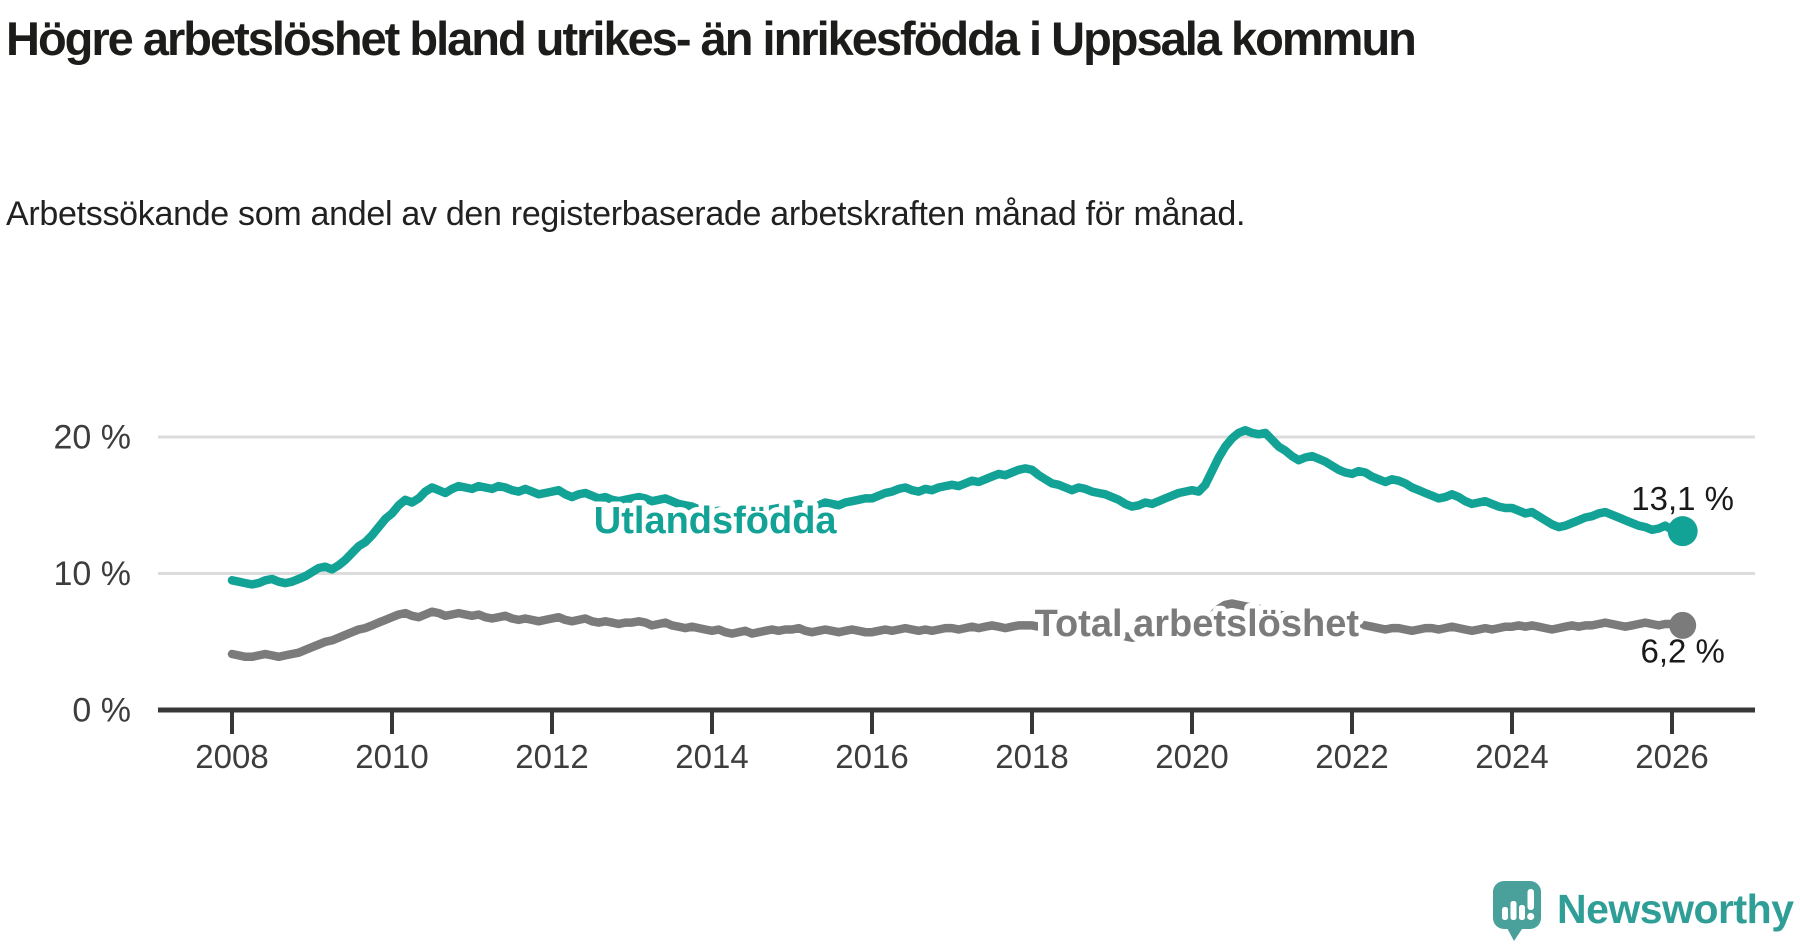 Image resolution: width=1800 pixels, height=948 pixels. Describe the element at coordinates (1683, 625) in the screenshot. I see `series-end-dot-total` at that location.